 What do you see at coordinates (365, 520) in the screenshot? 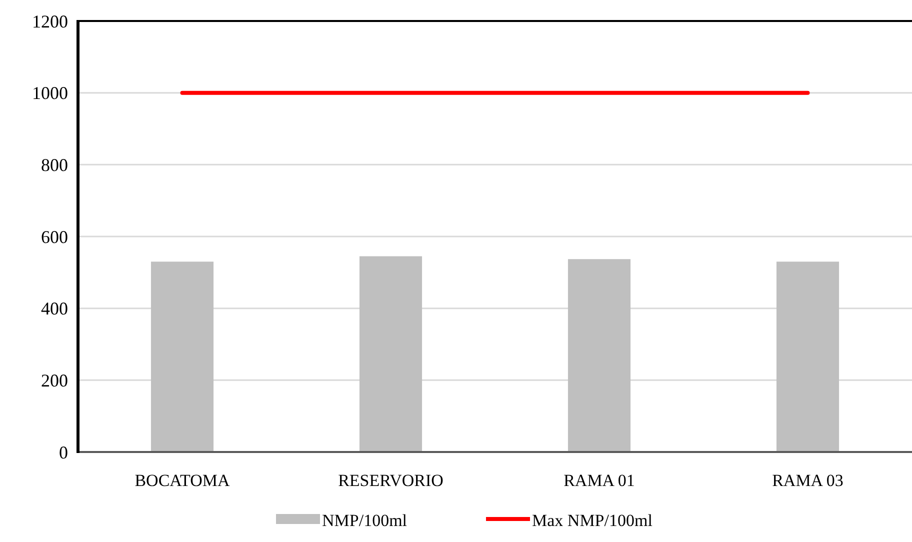
I see `legend-label: NMP/100ml` at bounding box center [365, 520].